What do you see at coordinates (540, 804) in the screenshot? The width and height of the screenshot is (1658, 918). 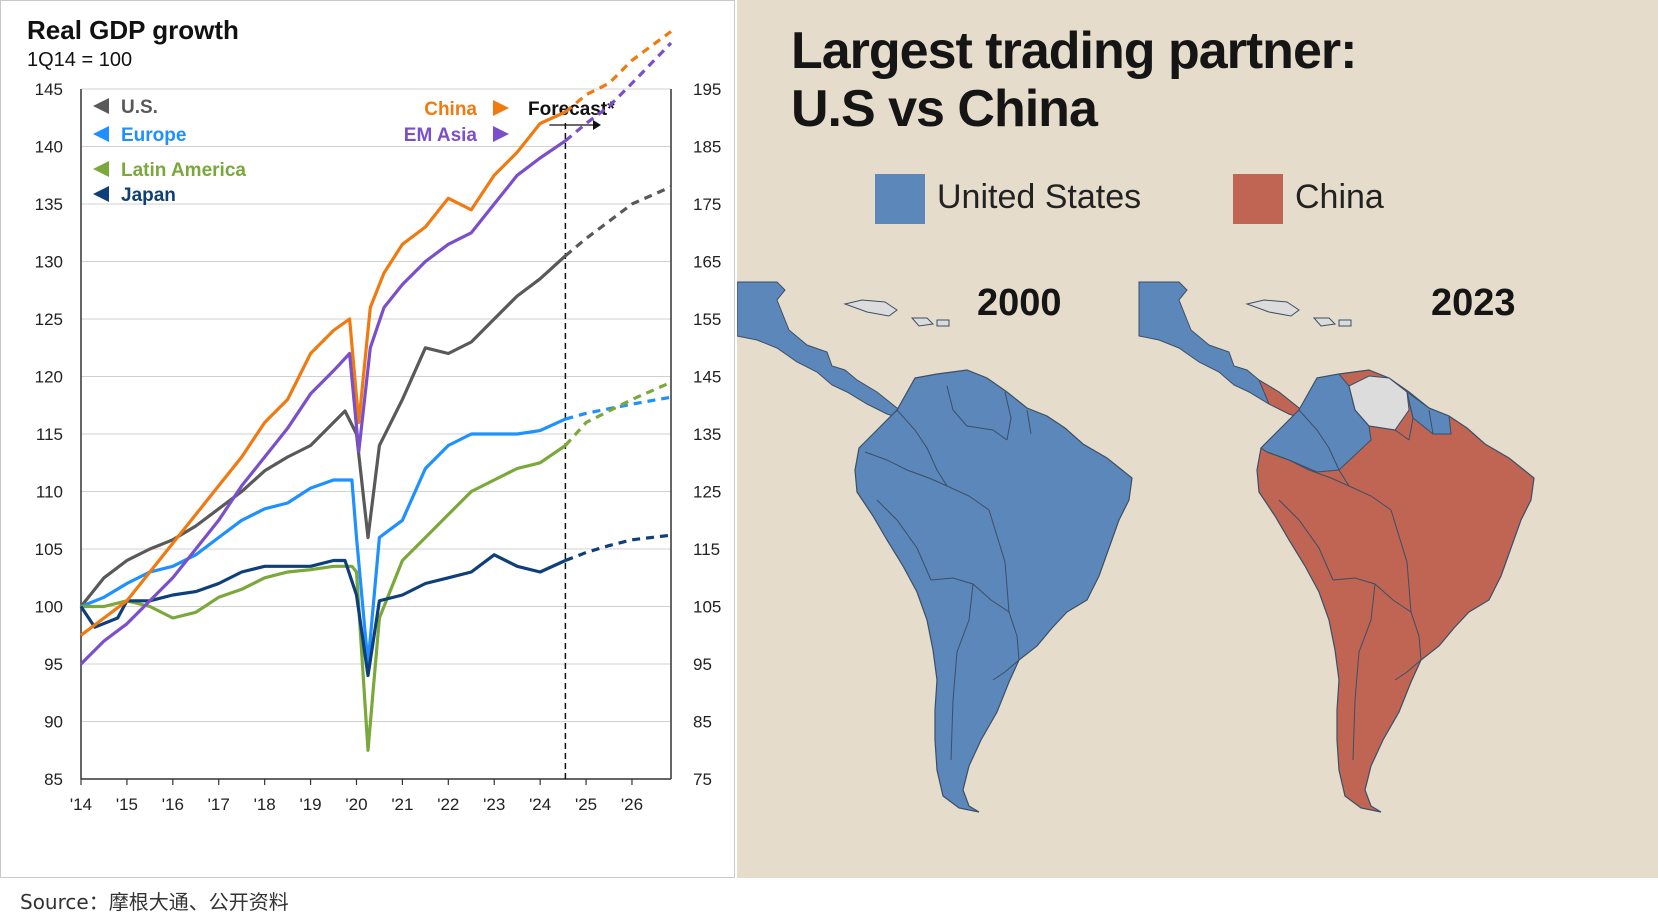 I see `x-tick-label: '24` at bounding box center [540, 804].